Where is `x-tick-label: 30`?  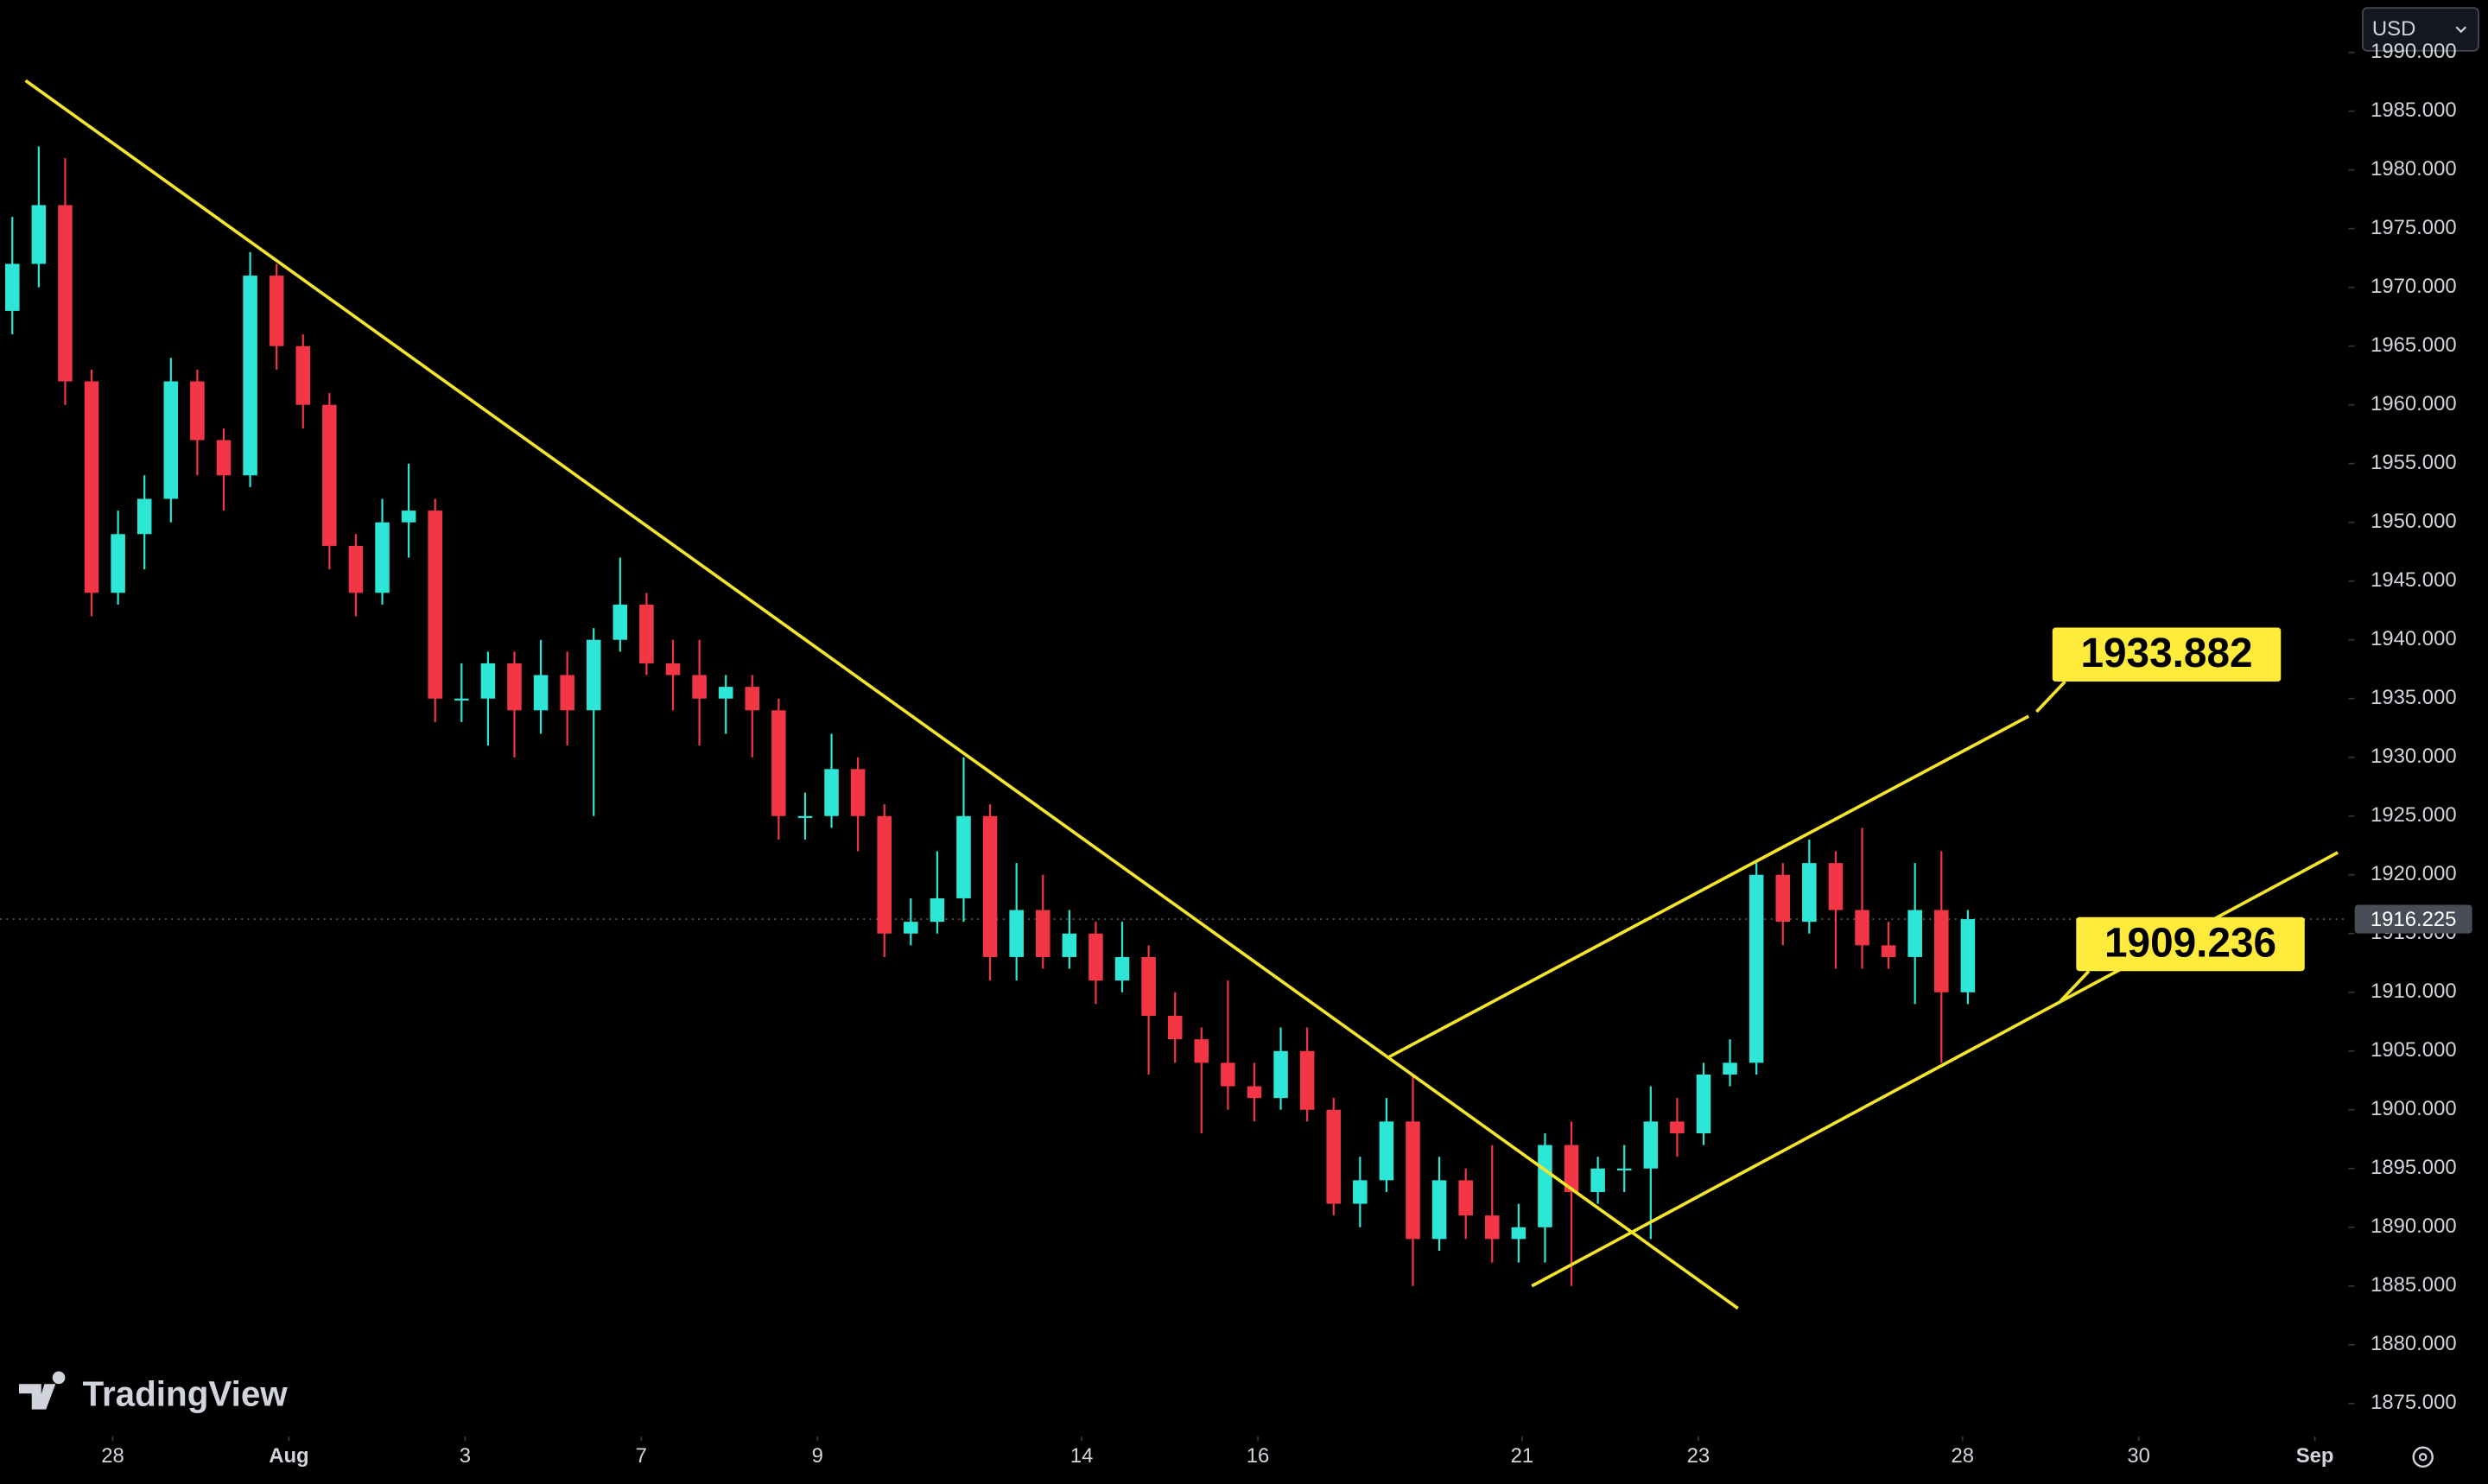
x-tick-label: 30 is located at coordinates (2138, 1456).